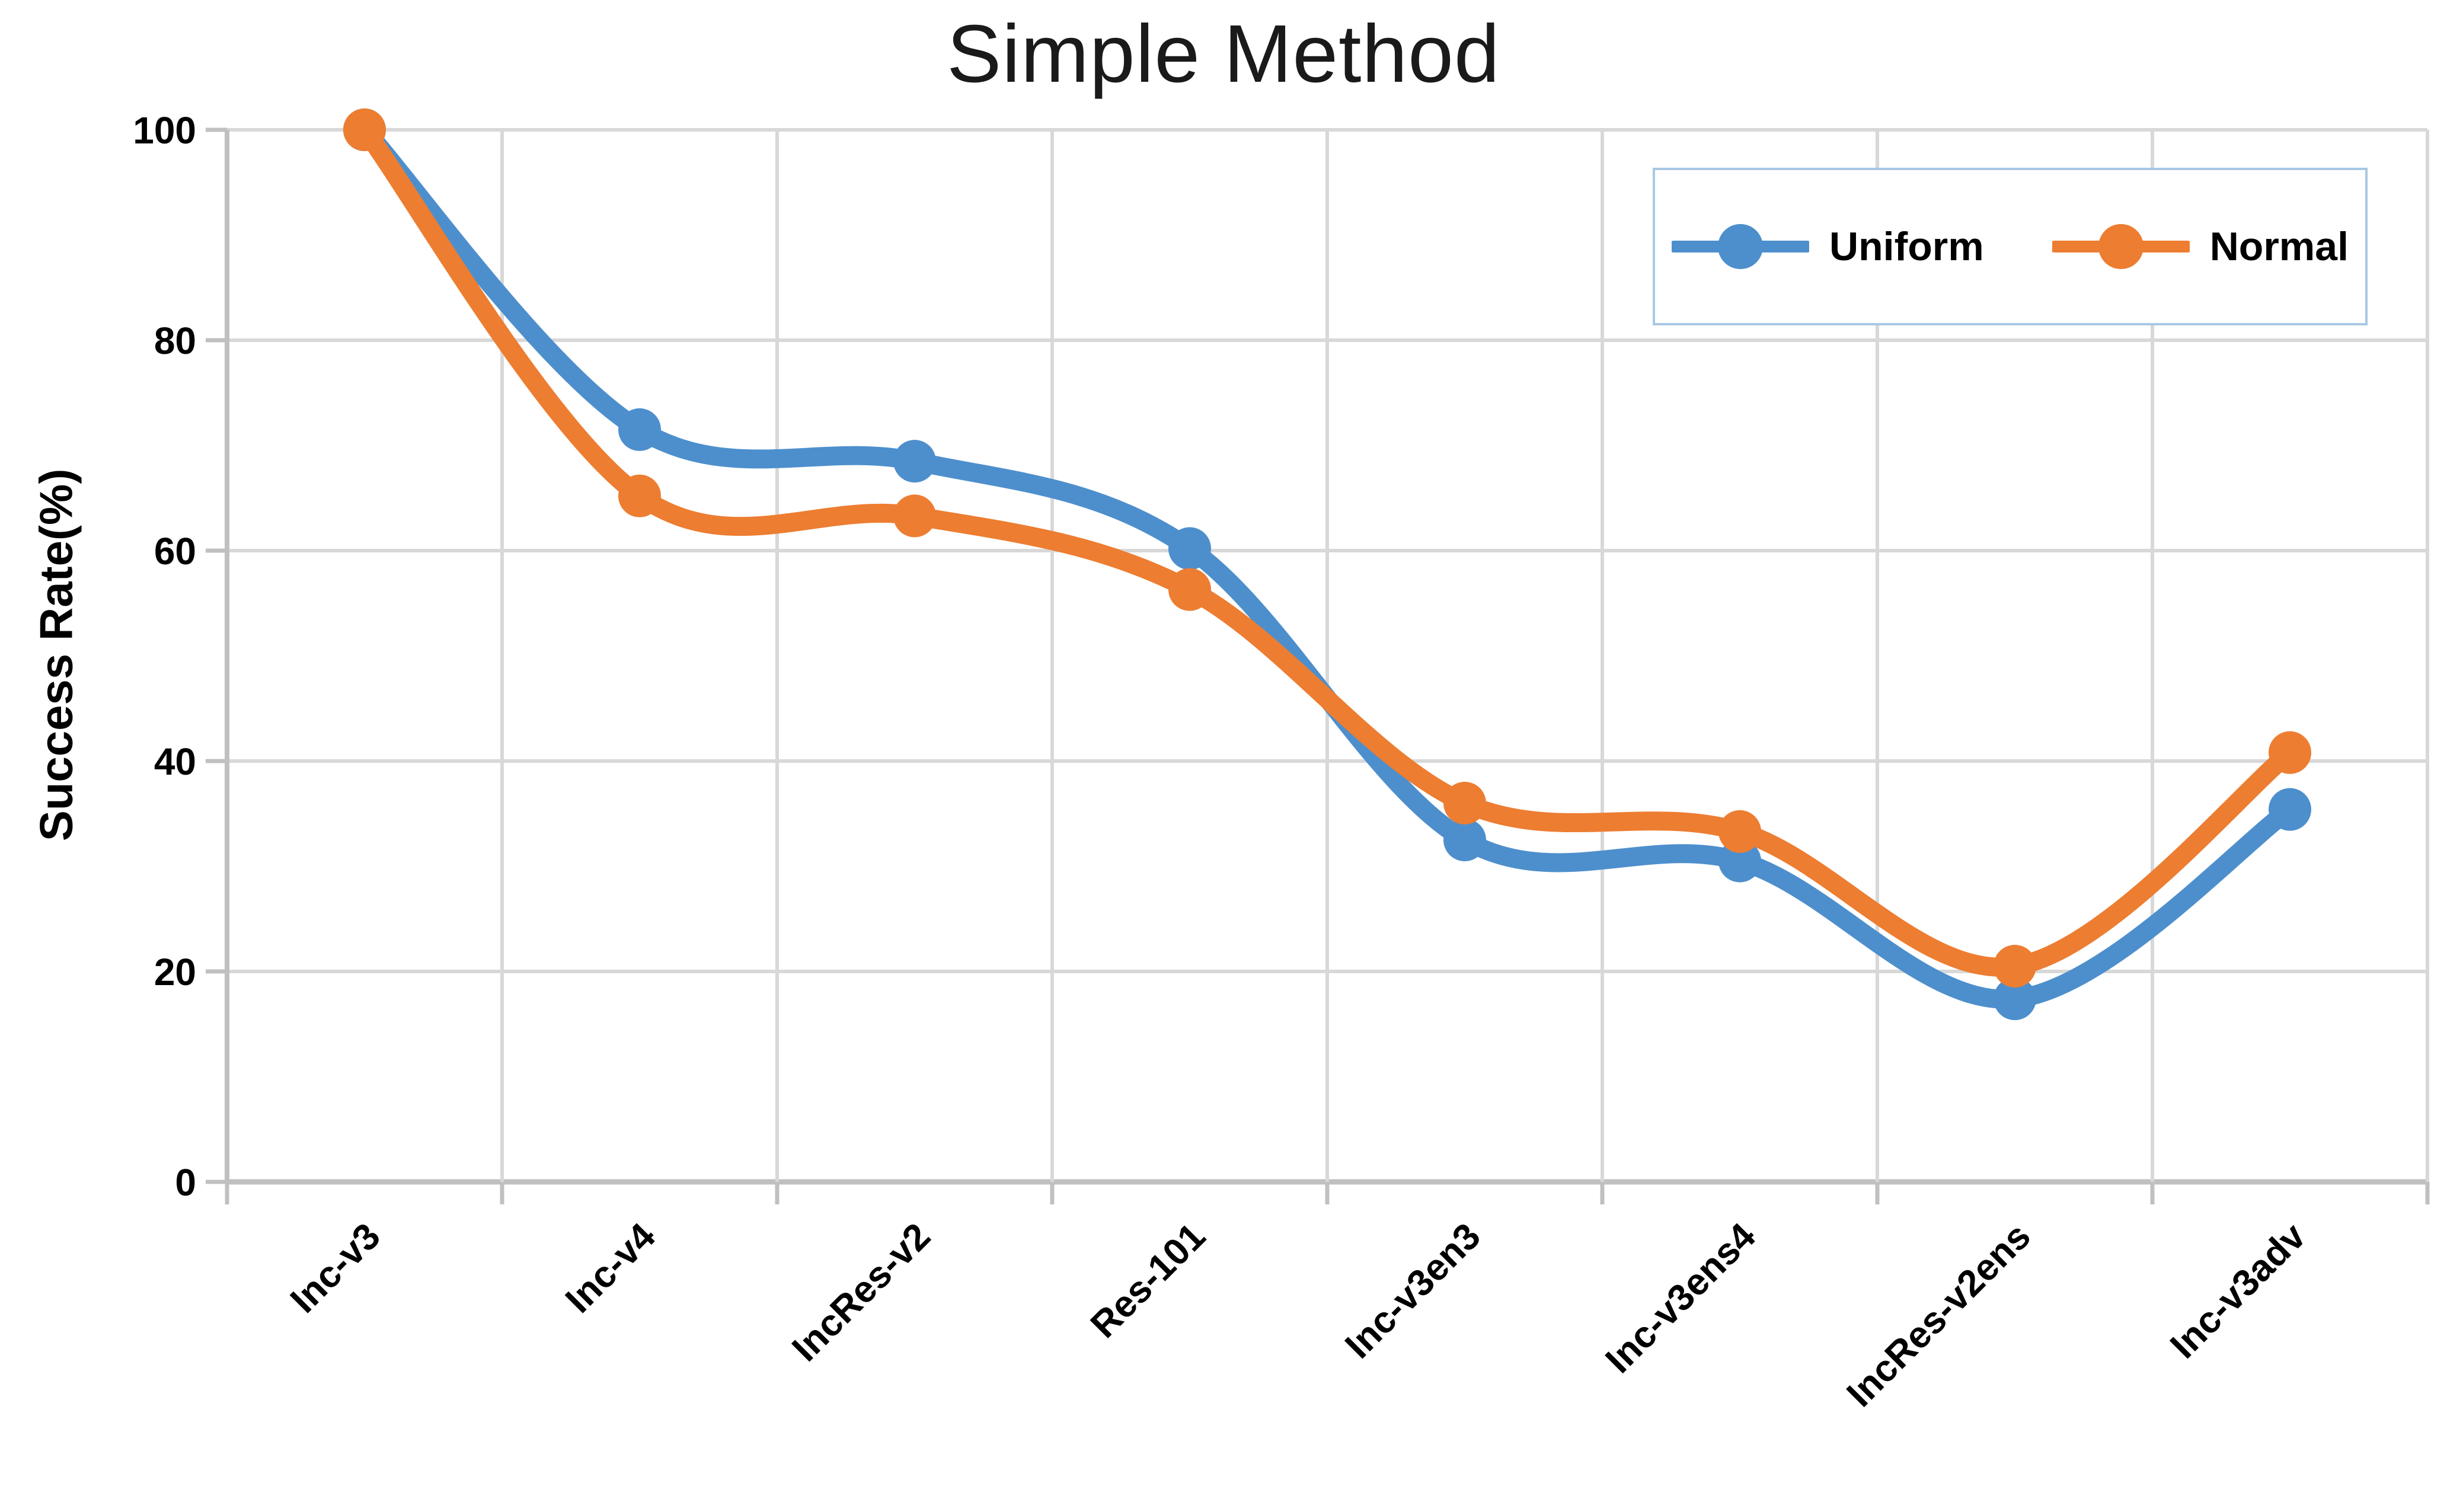 This screenshot has height=1512, width=2447. Describe the element at coordinates (1148, 1280) in the screenshot. I see `x-tick-label: Res-101` at that location.